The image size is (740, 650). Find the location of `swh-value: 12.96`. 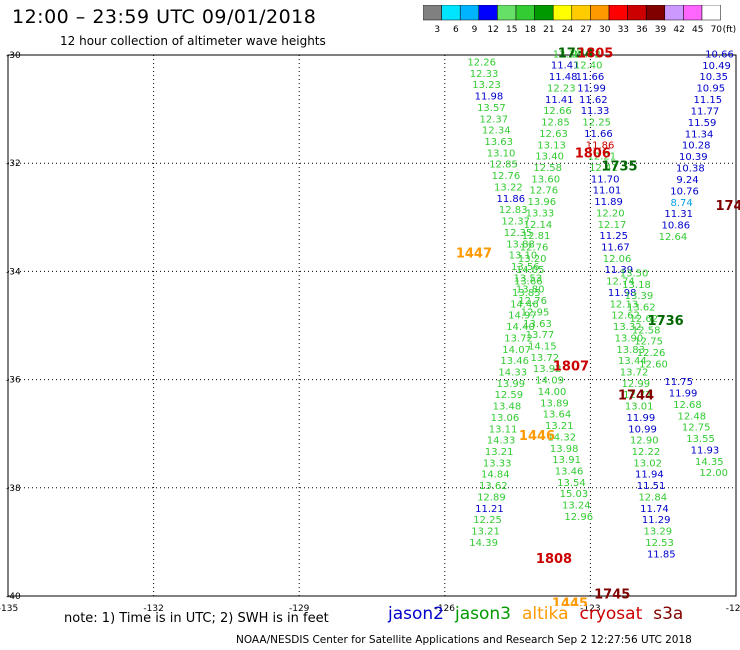

swh-value: 12.96 is located at coordinates (578, 517).